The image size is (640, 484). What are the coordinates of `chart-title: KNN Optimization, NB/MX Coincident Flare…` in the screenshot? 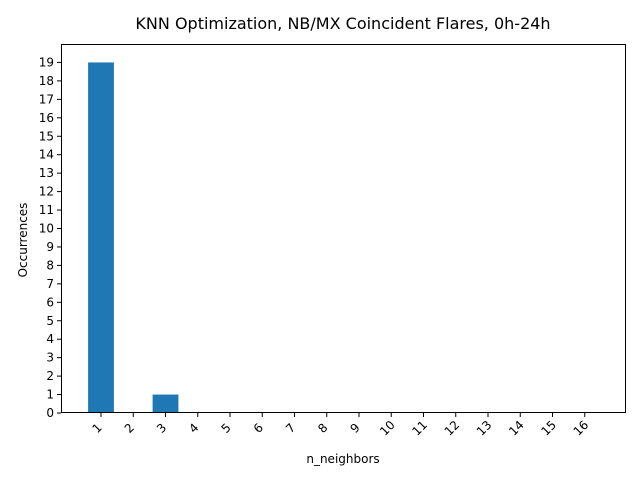 It's located at (342, 23).